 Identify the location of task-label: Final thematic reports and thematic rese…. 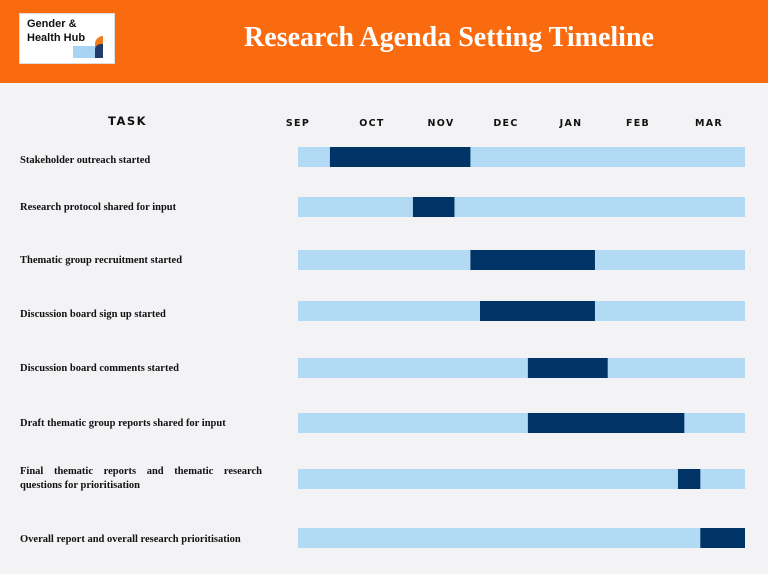
(141, 478).